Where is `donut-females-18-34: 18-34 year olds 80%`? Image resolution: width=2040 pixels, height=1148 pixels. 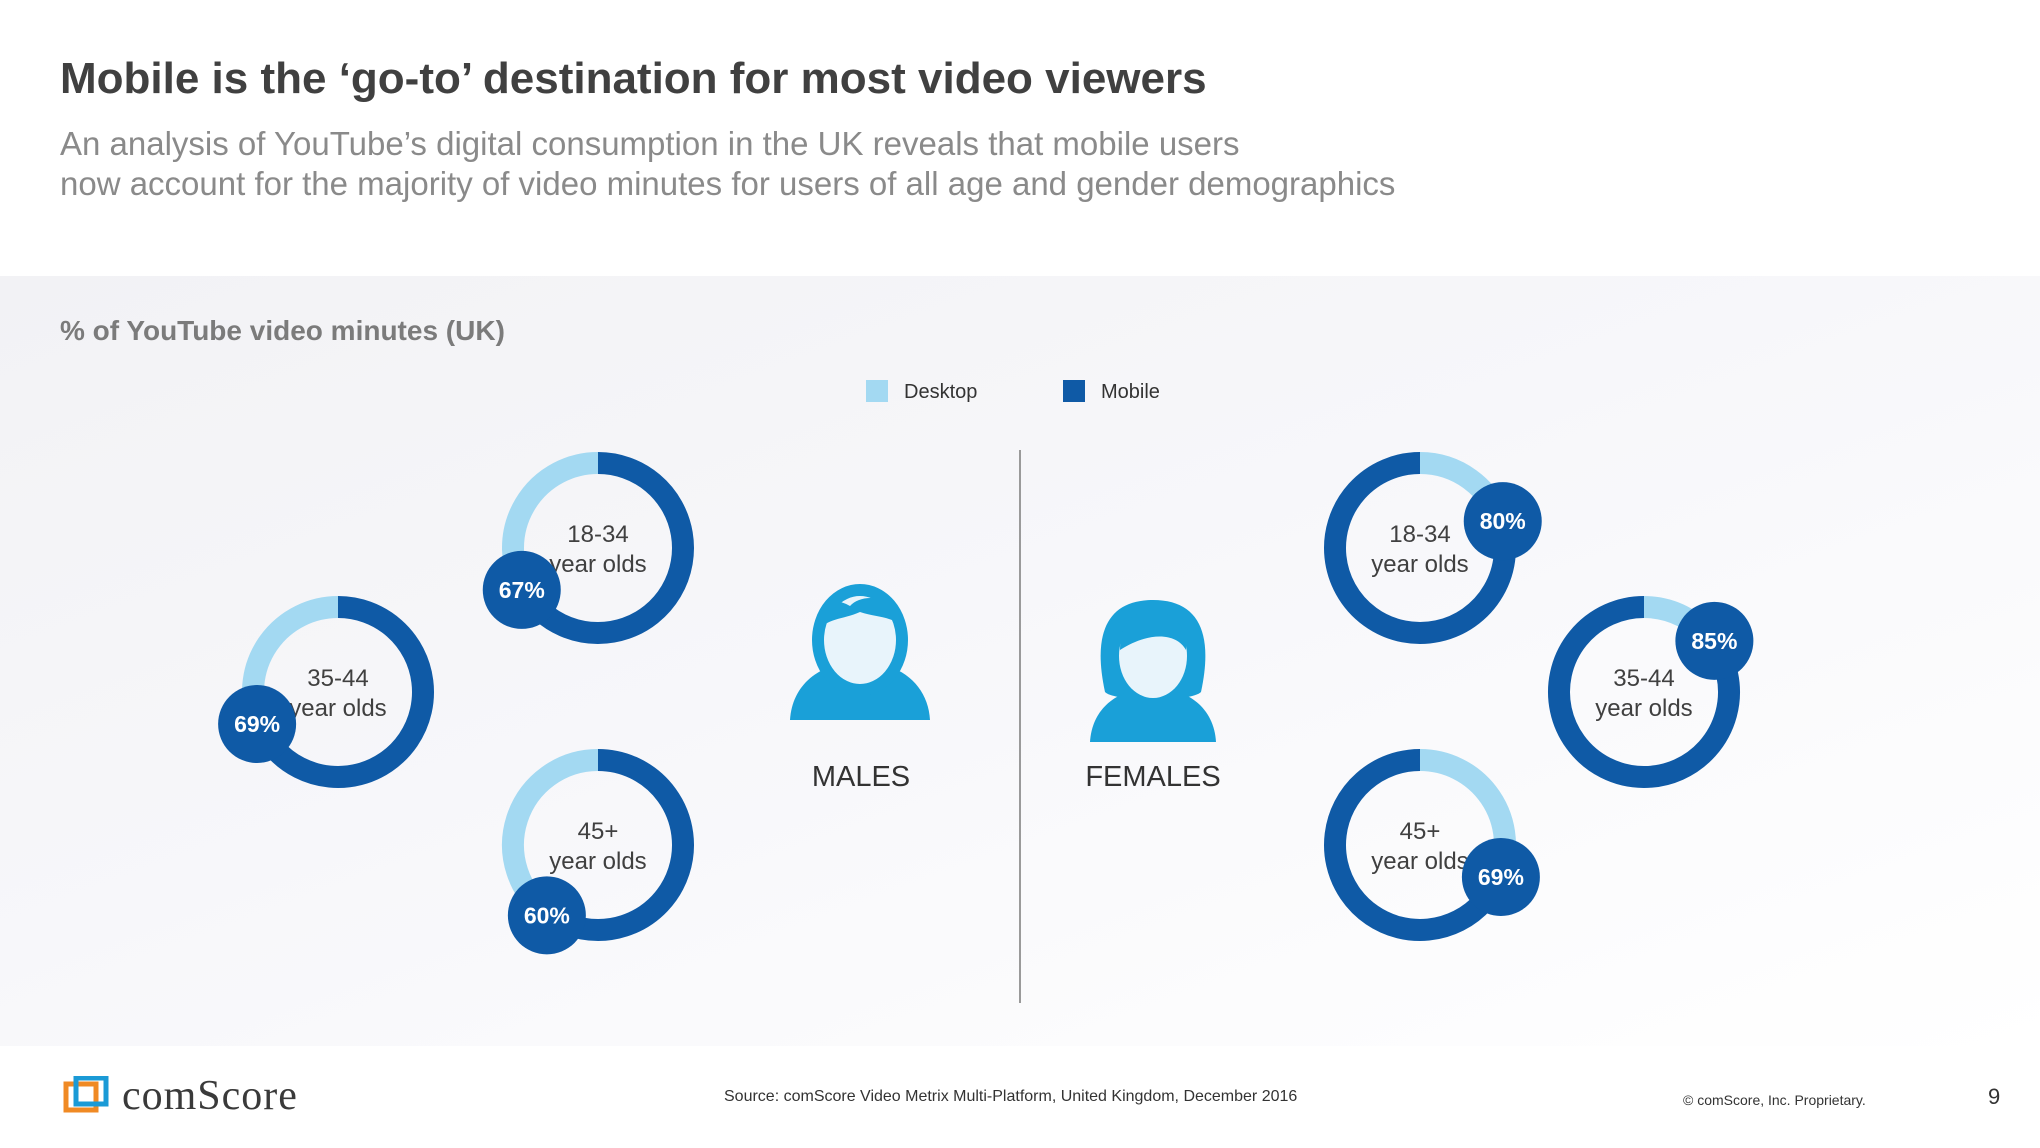
donut-females-18-34: 18-34 year olds 80% is located at coordinates (1433, 548).